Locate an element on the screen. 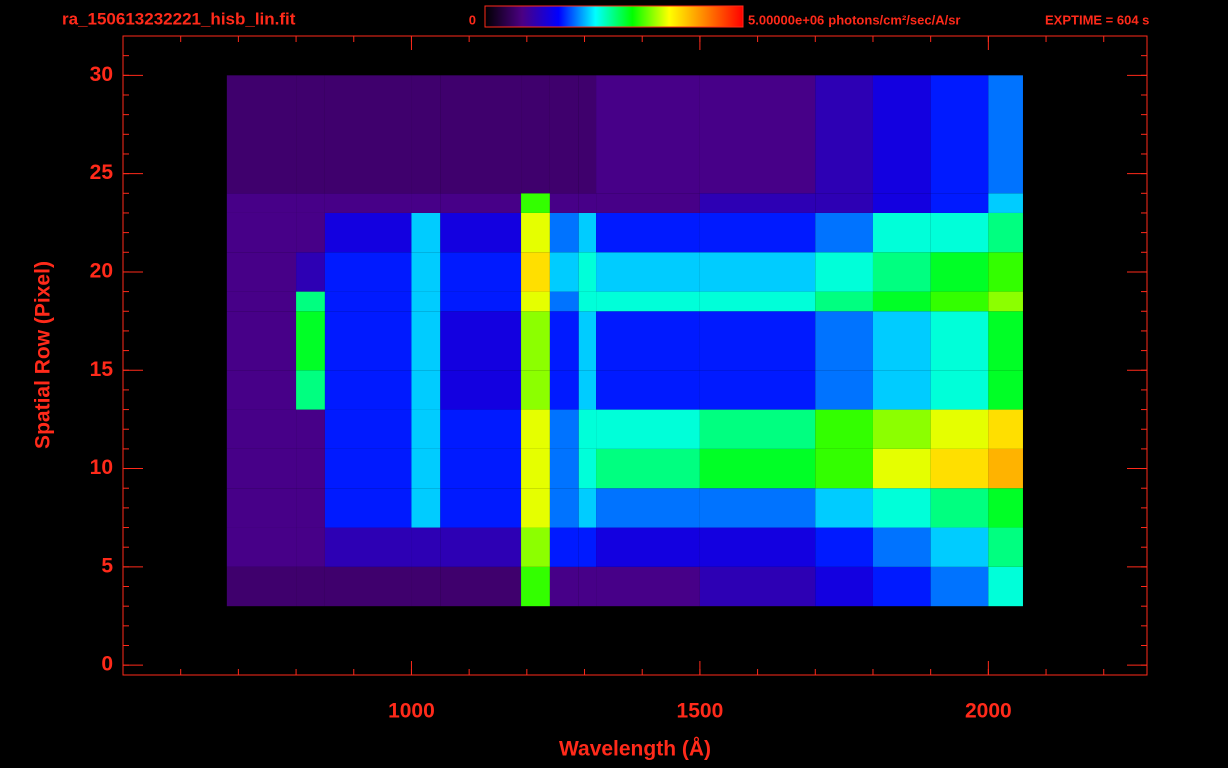 The height and width of the screenshot is (768, 1228). y-tick-label: 15 is located at coordinates (102, 369).